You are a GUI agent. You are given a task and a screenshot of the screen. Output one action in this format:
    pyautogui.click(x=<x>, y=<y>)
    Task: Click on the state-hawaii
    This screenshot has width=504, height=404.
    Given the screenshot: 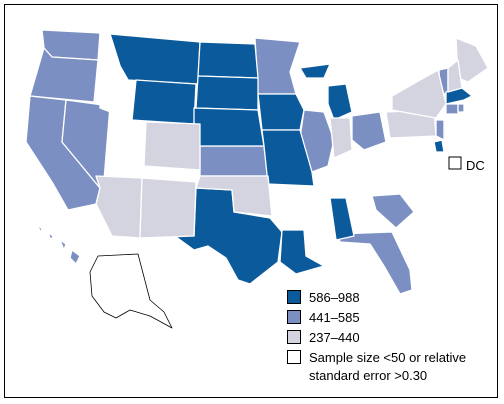 What is the action you would take?
    pyautogui.click(x=59, y=244)
    